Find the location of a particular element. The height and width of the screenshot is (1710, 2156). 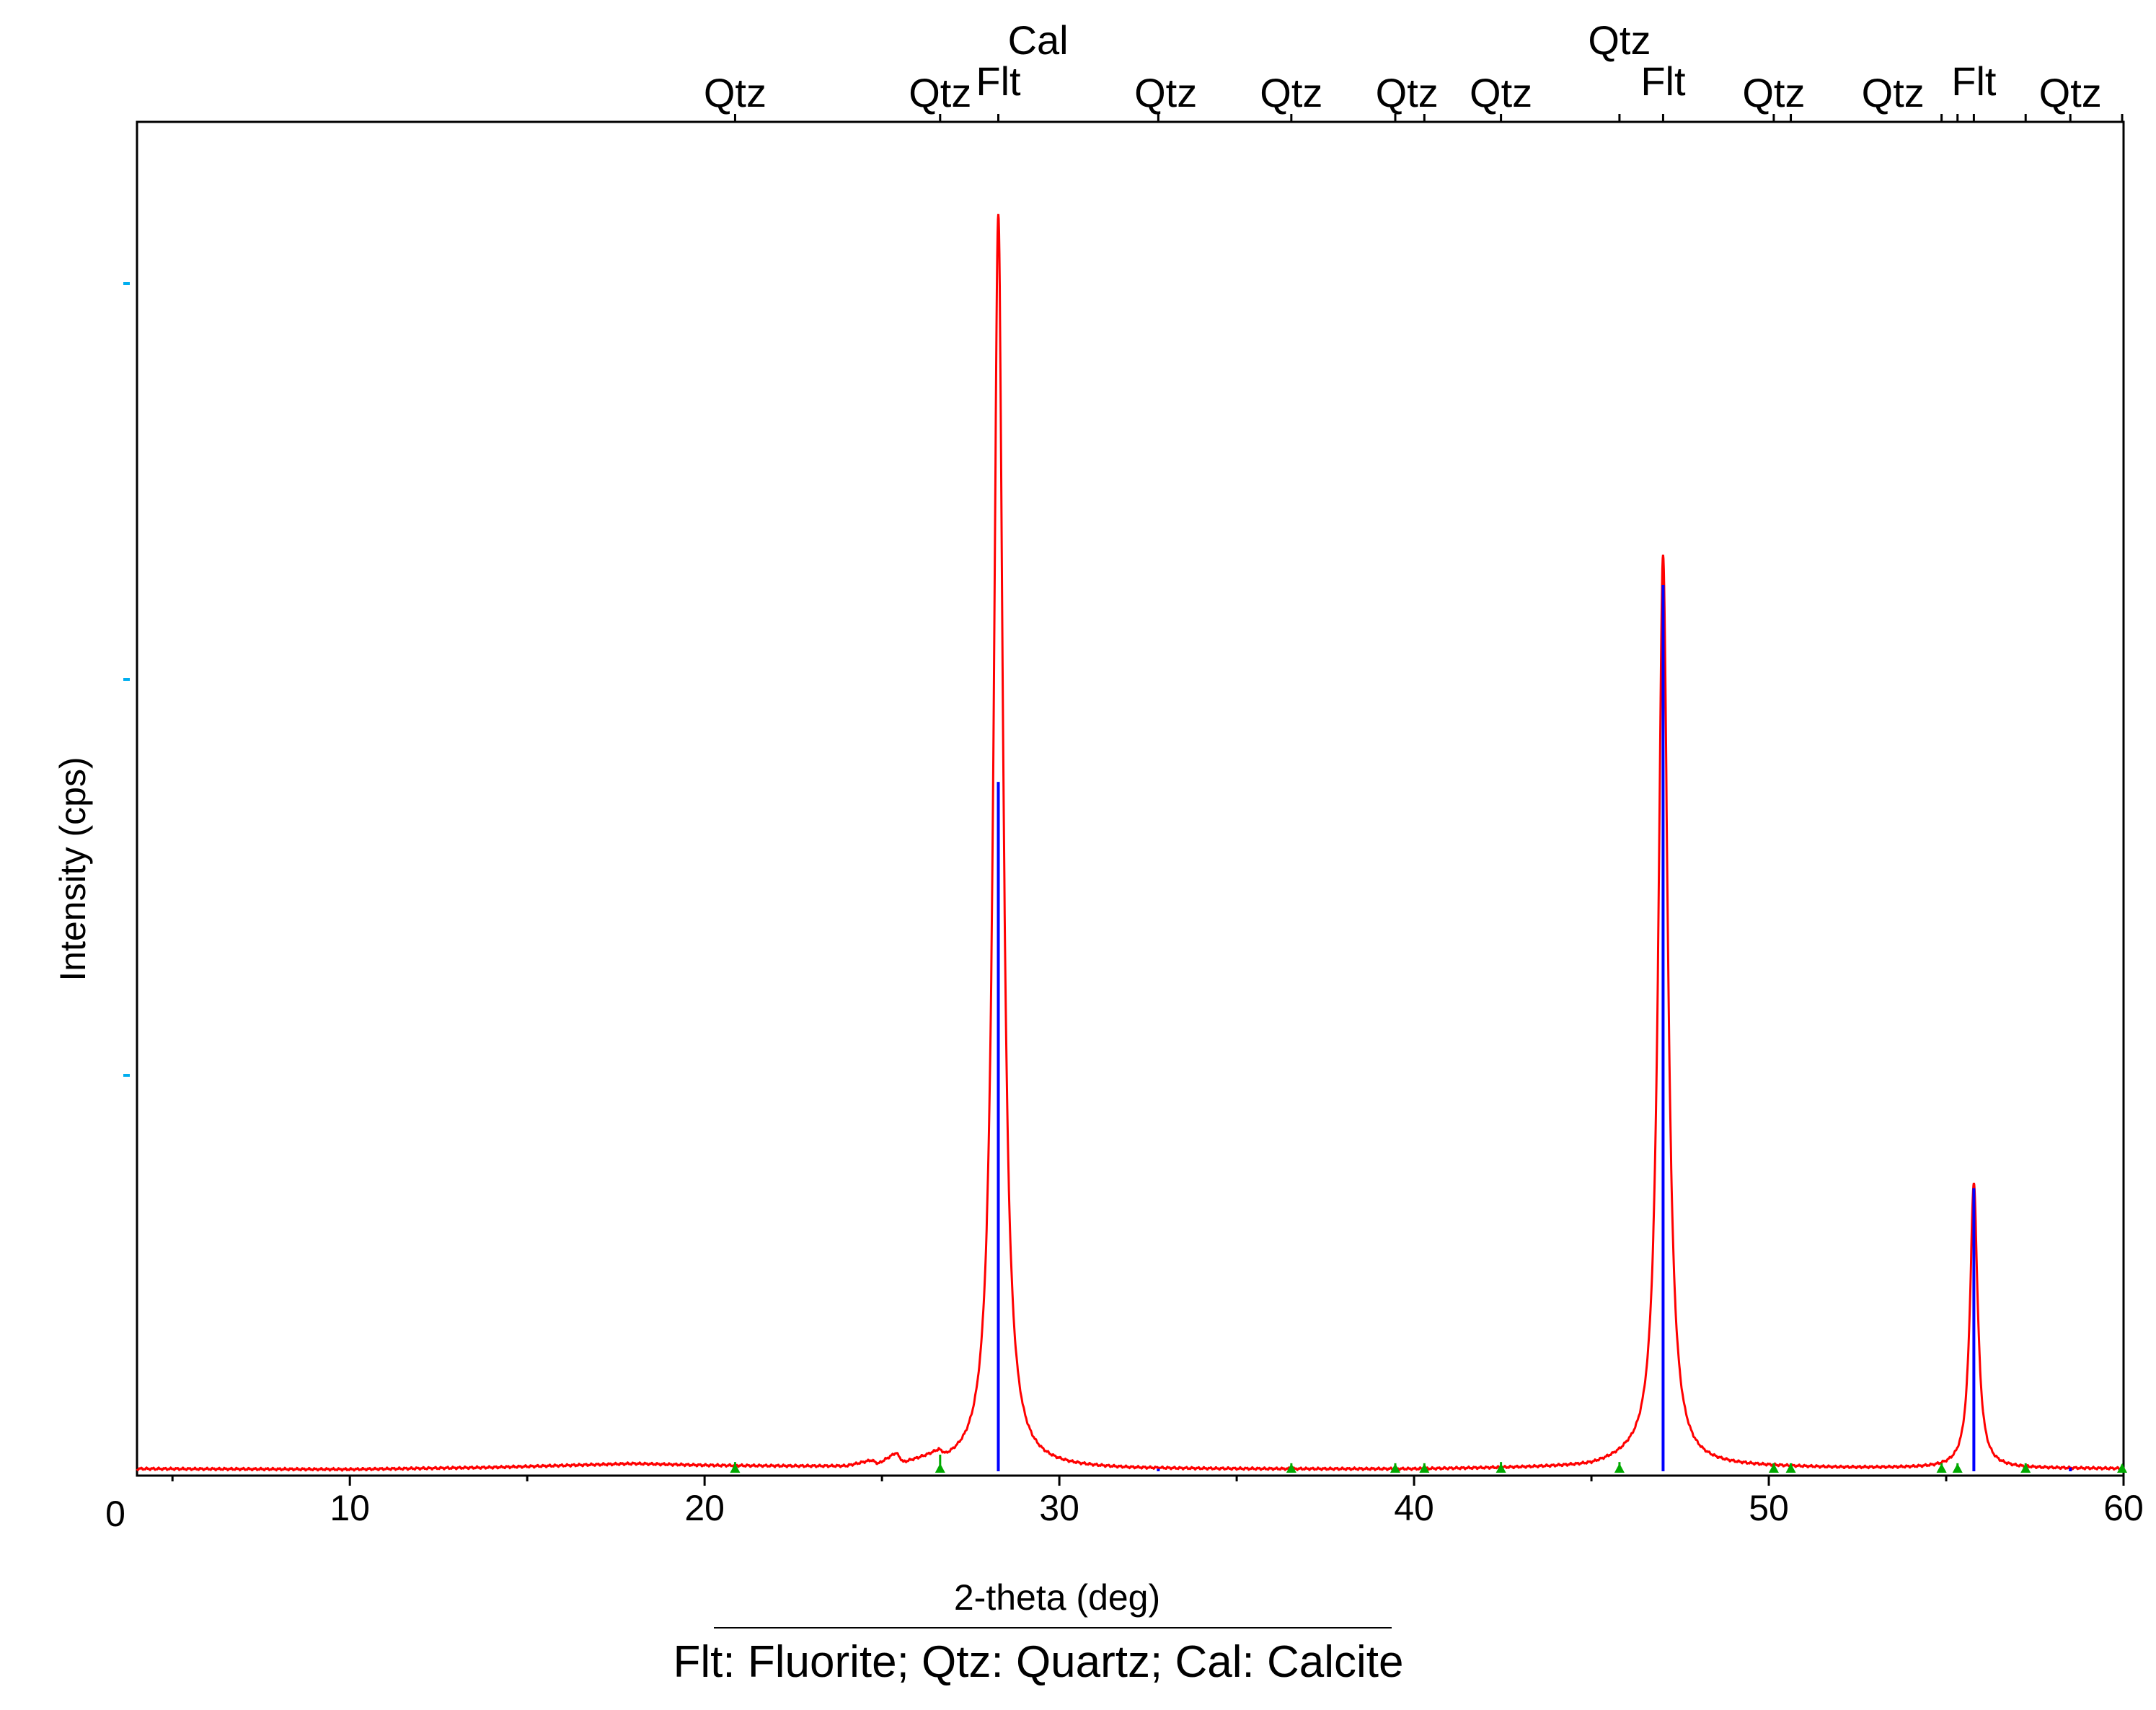

y-axis-ticks: 0 is located at coordinates (117, 908).